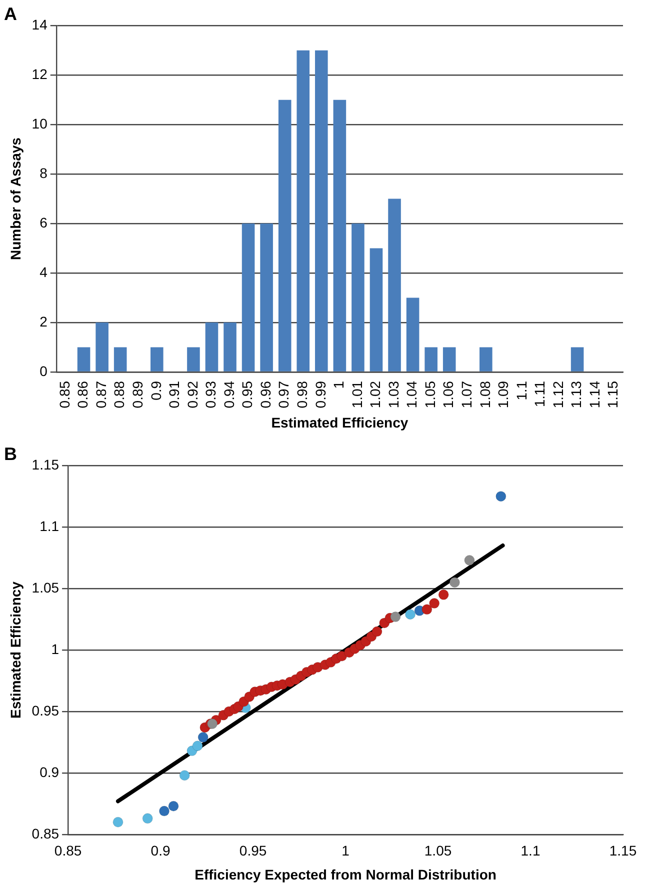 Image resolution: width=645 pixels, height=892 pixels. I want to click on x-tick-label: 1.06, so click(448, 394).